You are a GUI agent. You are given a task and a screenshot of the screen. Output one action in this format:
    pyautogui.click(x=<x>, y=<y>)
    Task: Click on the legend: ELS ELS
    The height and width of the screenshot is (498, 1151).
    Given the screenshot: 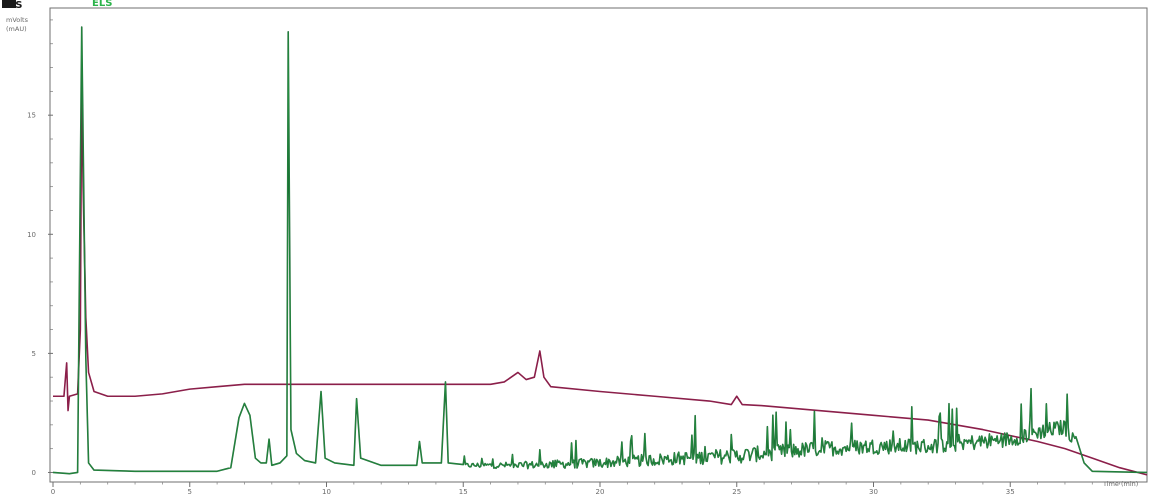 What is the action you would take?
    pyautogui.click(x=57, y=5)
    